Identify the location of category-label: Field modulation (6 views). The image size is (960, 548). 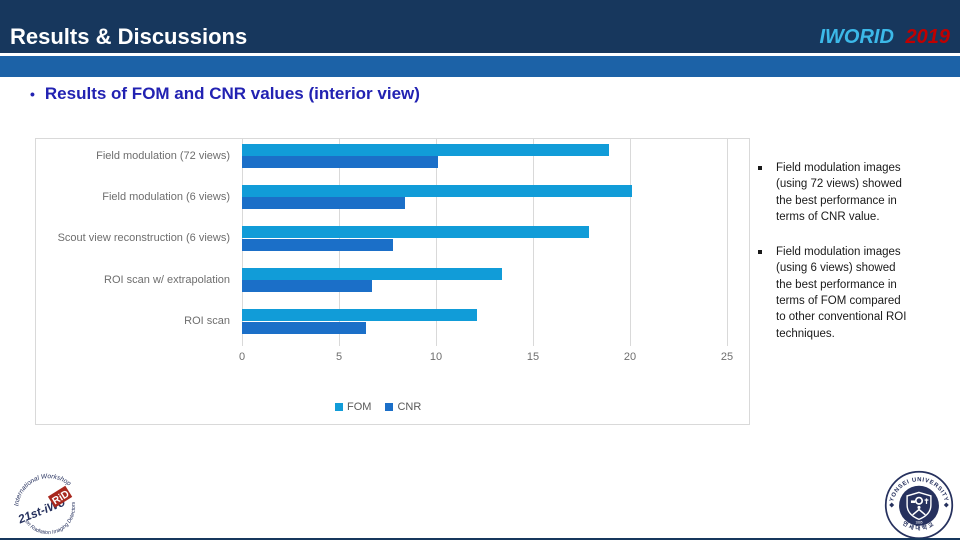
(166, 196).